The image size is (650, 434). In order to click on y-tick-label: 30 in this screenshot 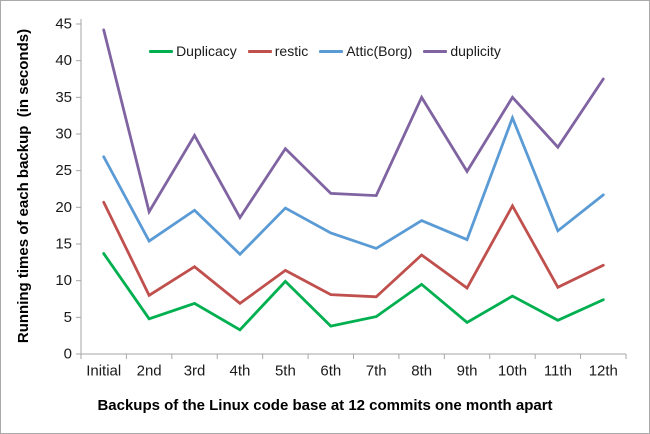, I will do `click(63, 134)`.